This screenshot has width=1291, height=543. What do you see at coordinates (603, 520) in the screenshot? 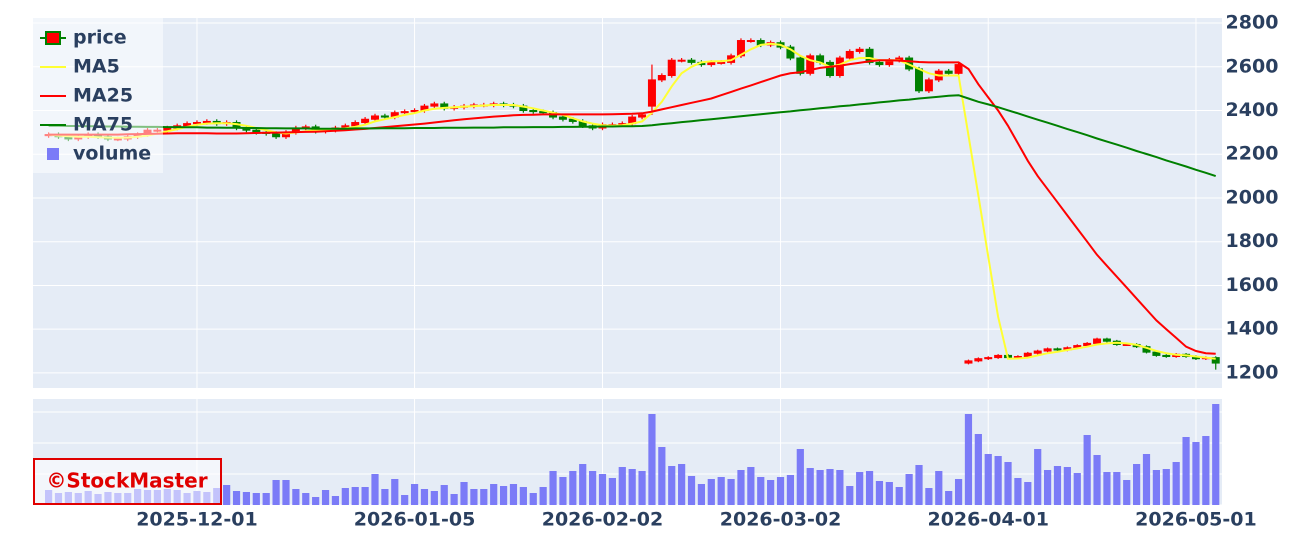
I see `x-tick-label: 2026-02-02` at bounding box center [603, 520].